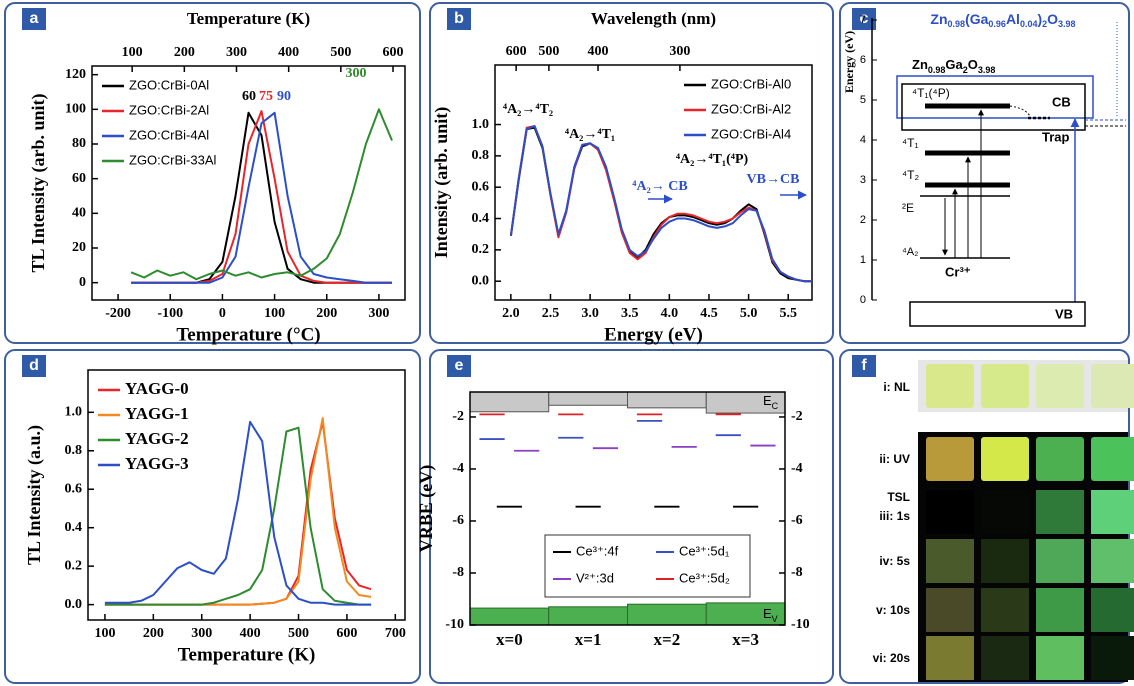  Describe the element at coordinates (953, 66) in the screenshot. I see `formula: Zn0.98Ga2O3.98` at that location.